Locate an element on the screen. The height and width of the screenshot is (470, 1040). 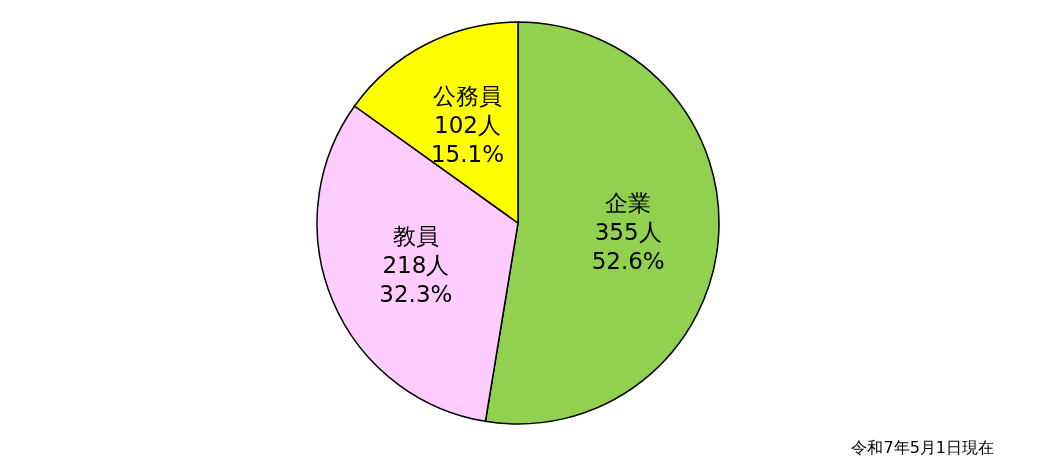
data-label: 218人 32.3% is located at coordinates (416, 280).